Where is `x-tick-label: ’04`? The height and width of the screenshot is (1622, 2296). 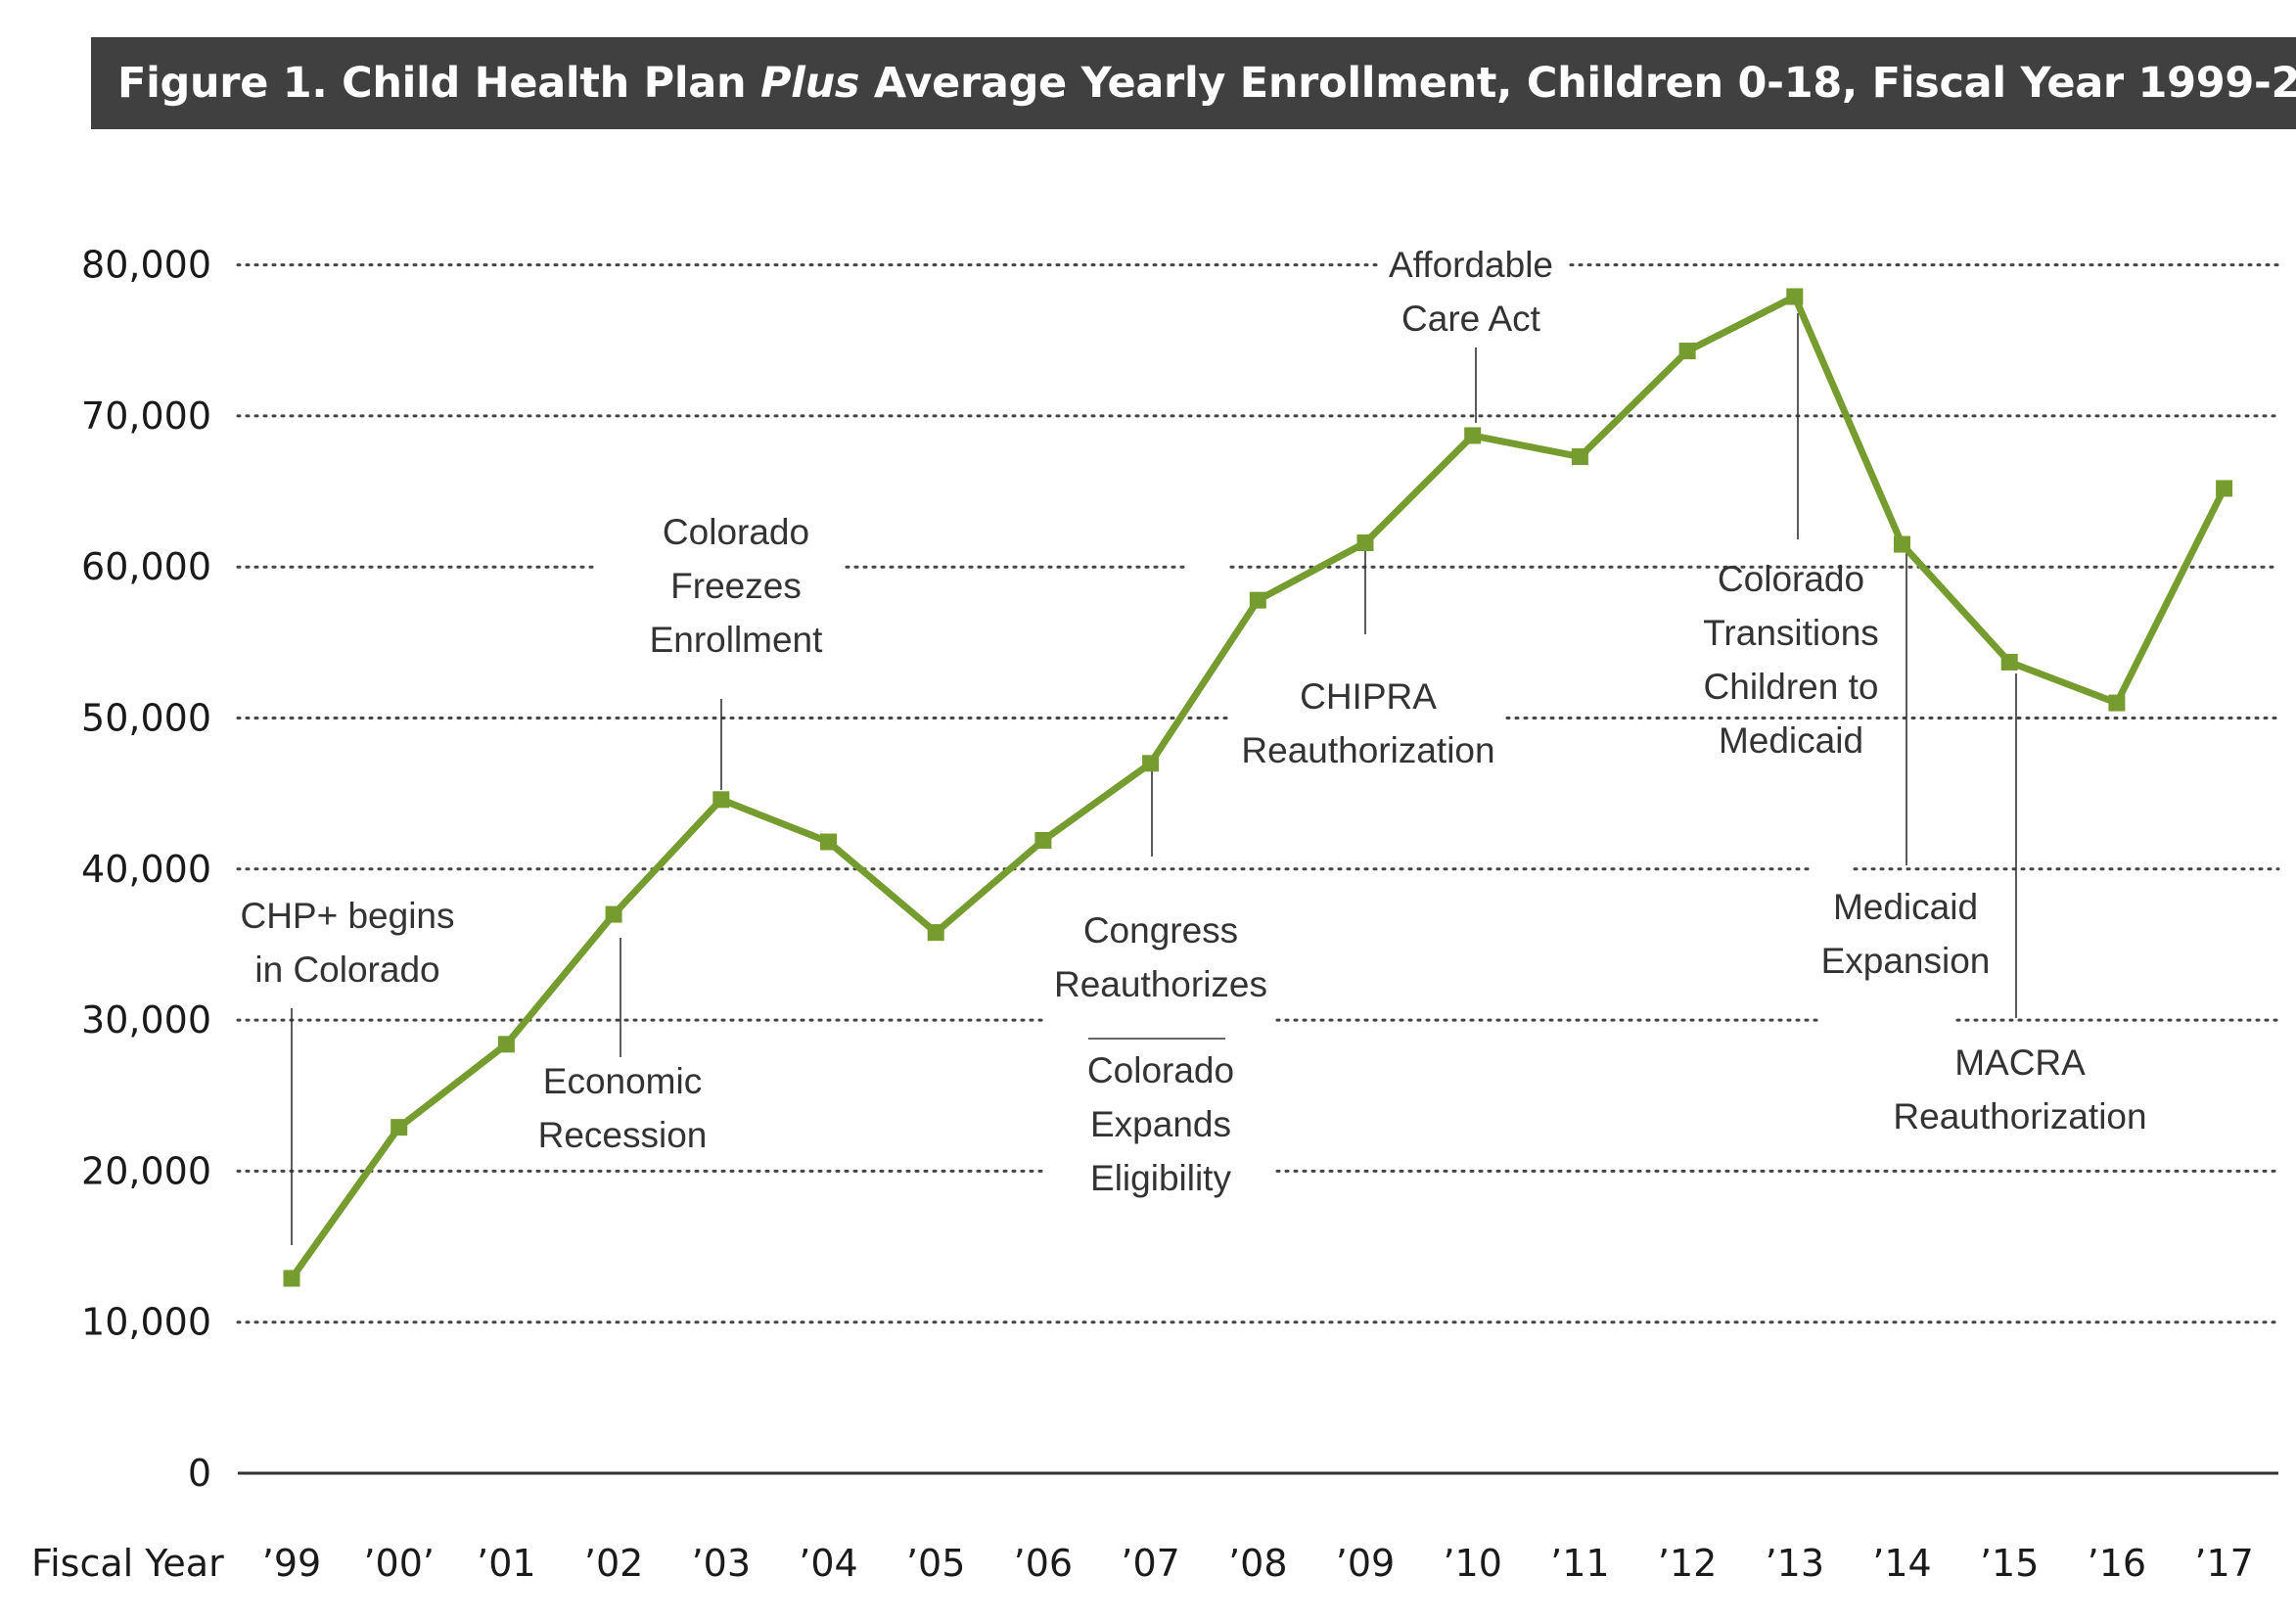
x-tick-label: ’04 is located at coordinates (828, 1563).